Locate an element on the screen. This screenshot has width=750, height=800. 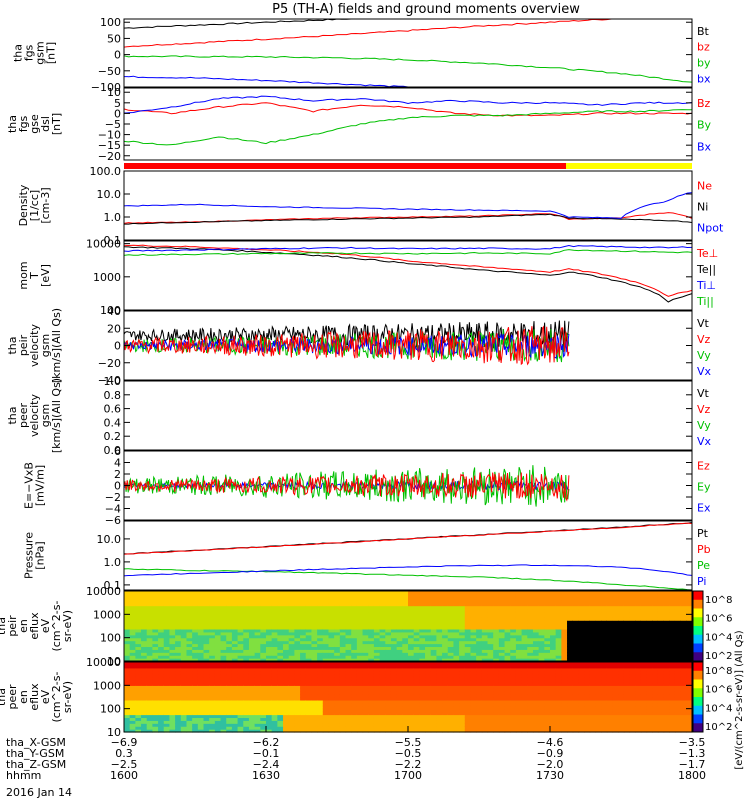
panel-frame is located at coordinates (408, 626).